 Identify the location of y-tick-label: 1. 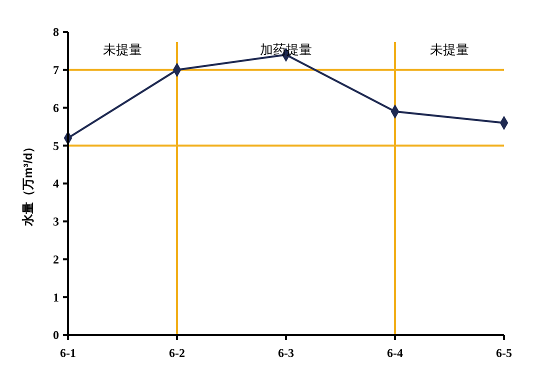
(56, 297).